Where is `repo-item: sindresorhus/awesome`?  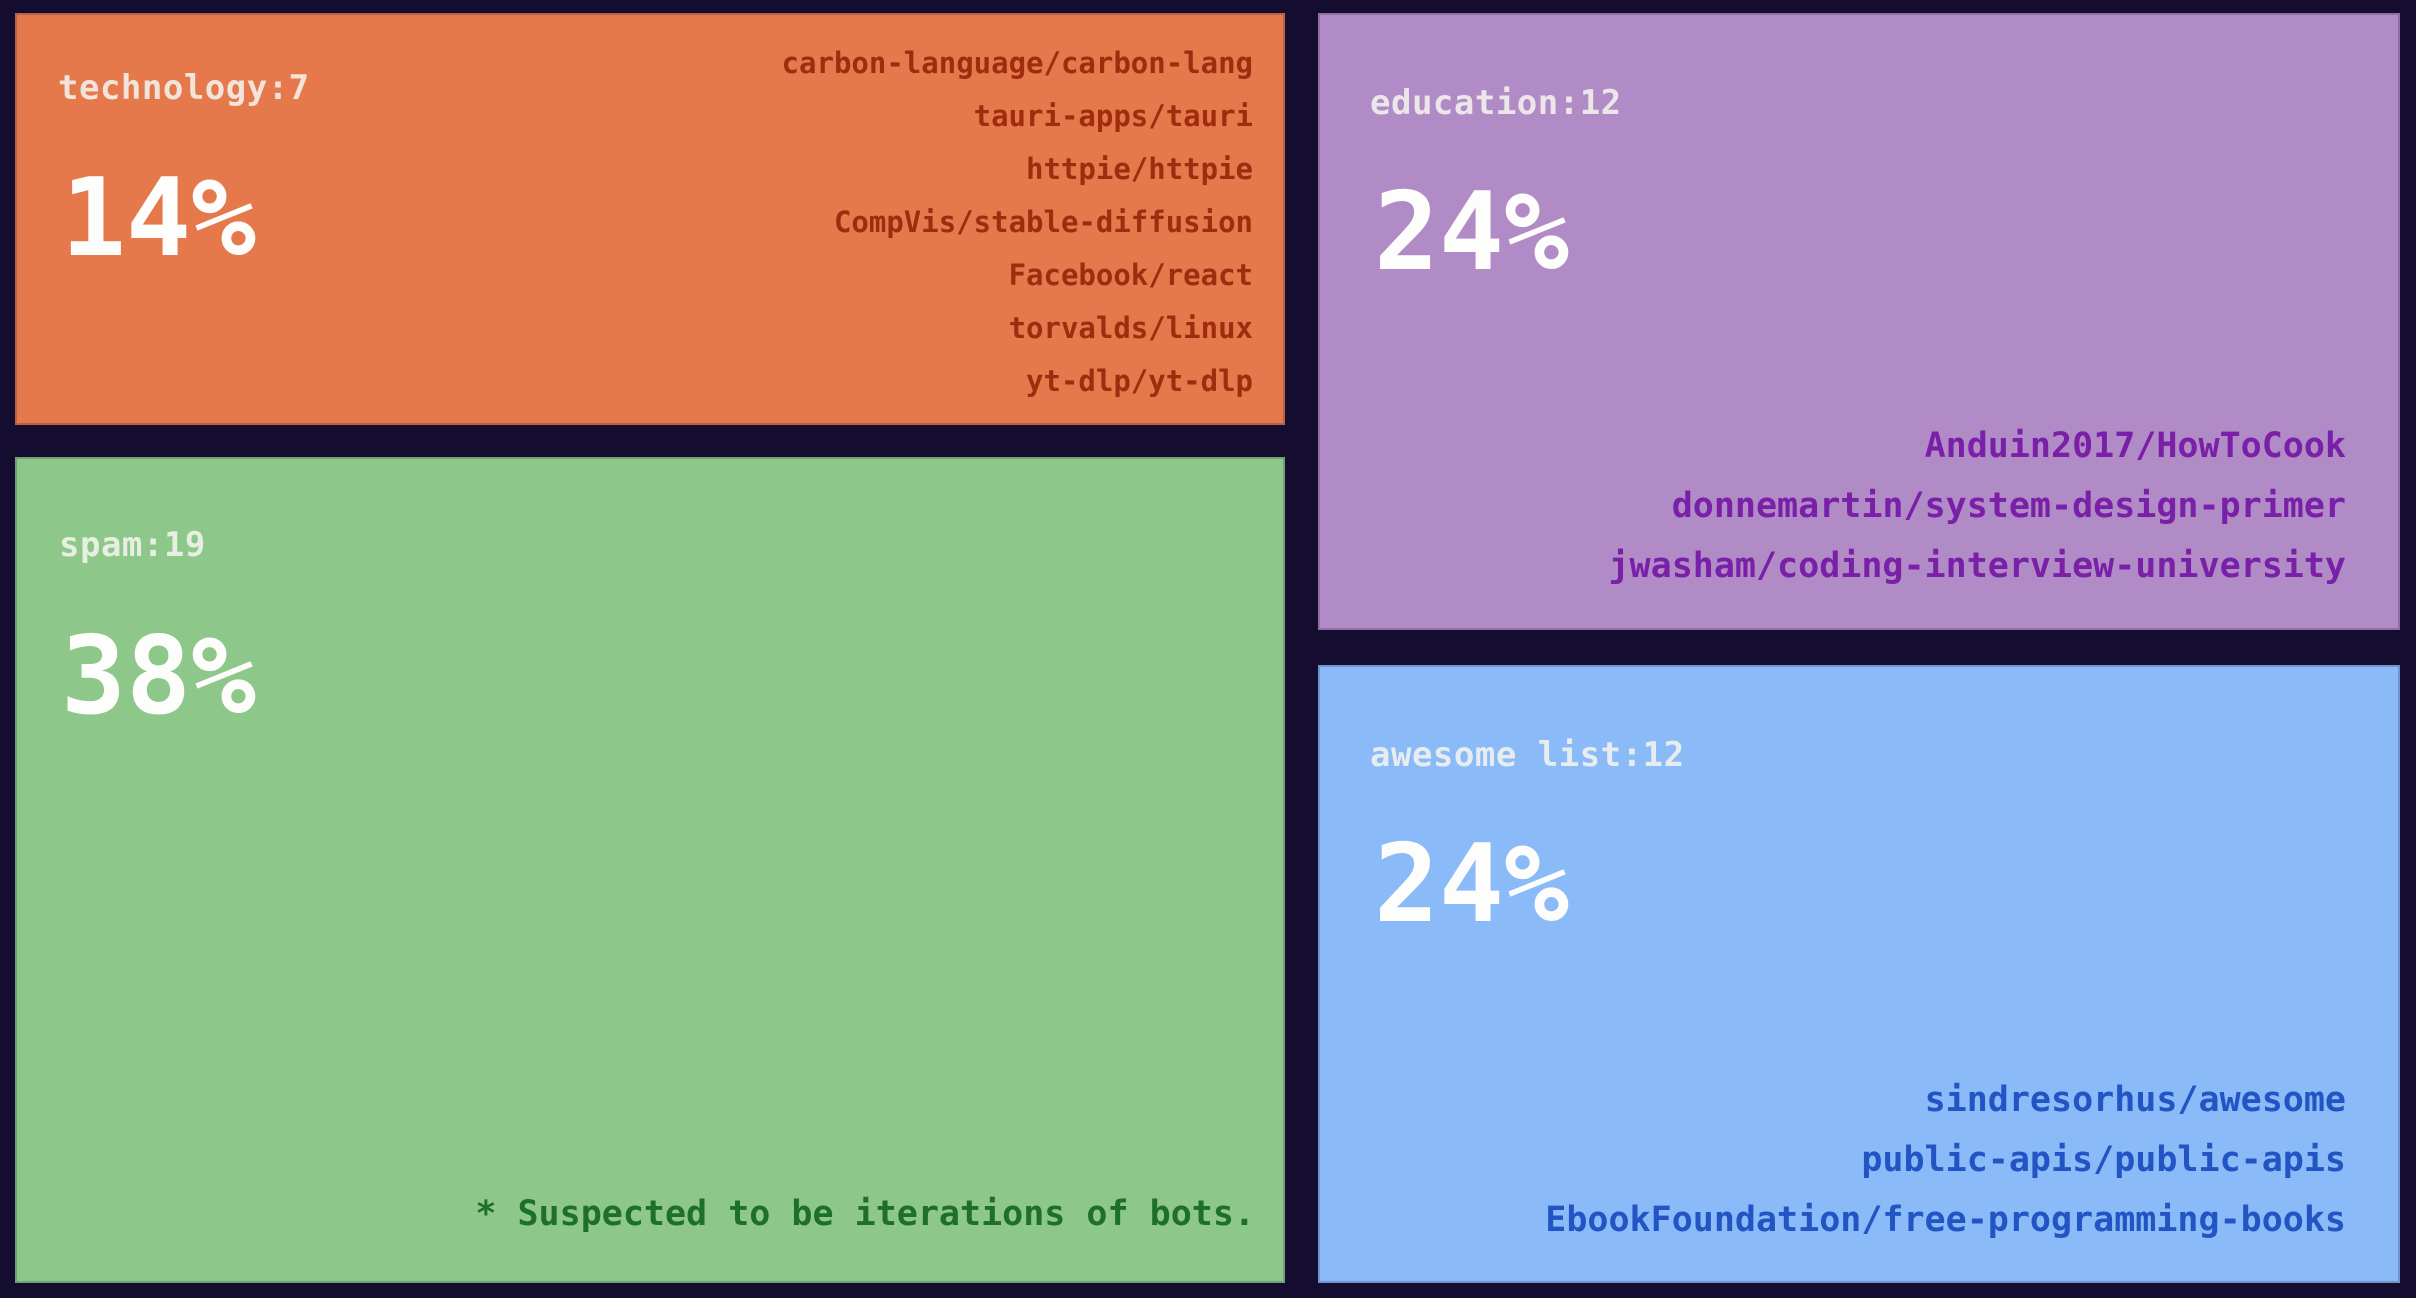 repo-item: sindresorhus/awesome is located at coordinates (2135, 1100).